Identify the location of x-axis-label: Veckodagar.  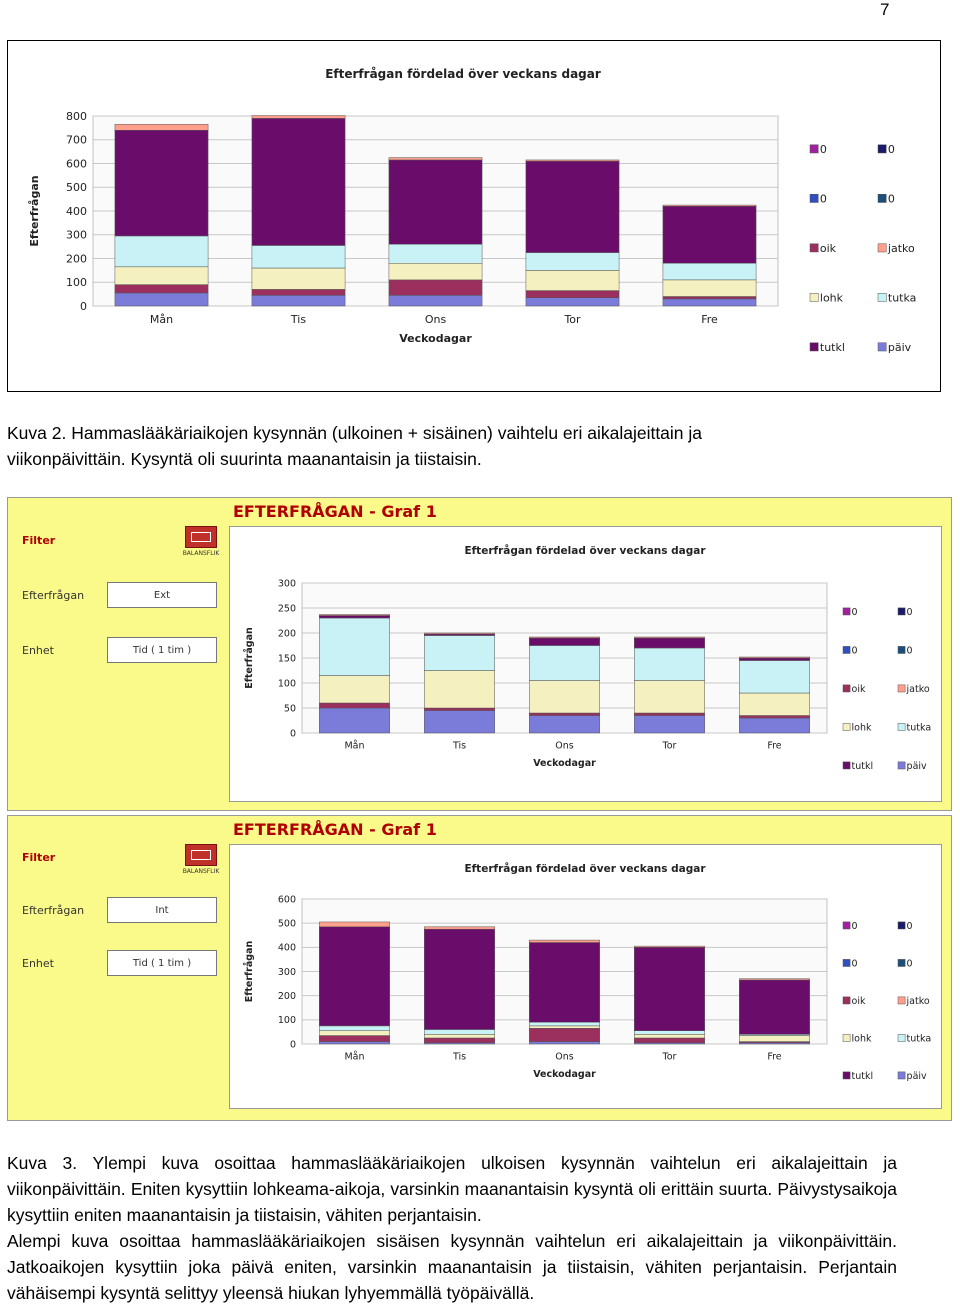
(564, 1074).